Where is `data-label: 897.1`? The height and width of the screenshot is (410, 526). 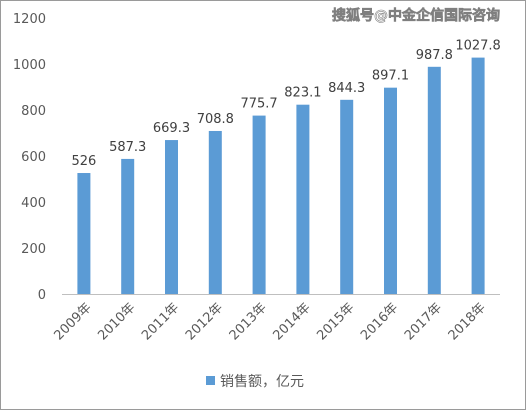 data-label: 897.1 is located at coordinates (390, 76).